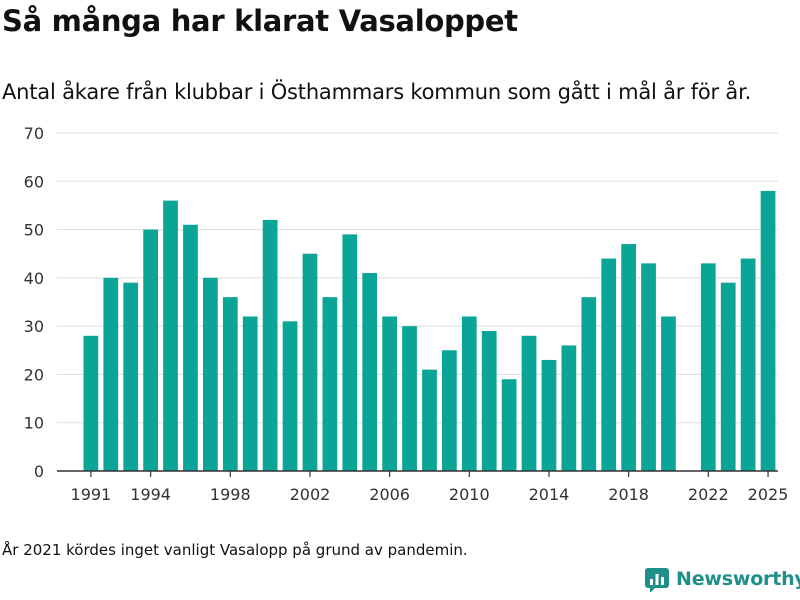 The width and height of the screenshot is (800, 600). Describe the element at coordinates (260, 21) in the screenshot. I see `chart-title: Så många har klarat Vasaloppet` at that location.